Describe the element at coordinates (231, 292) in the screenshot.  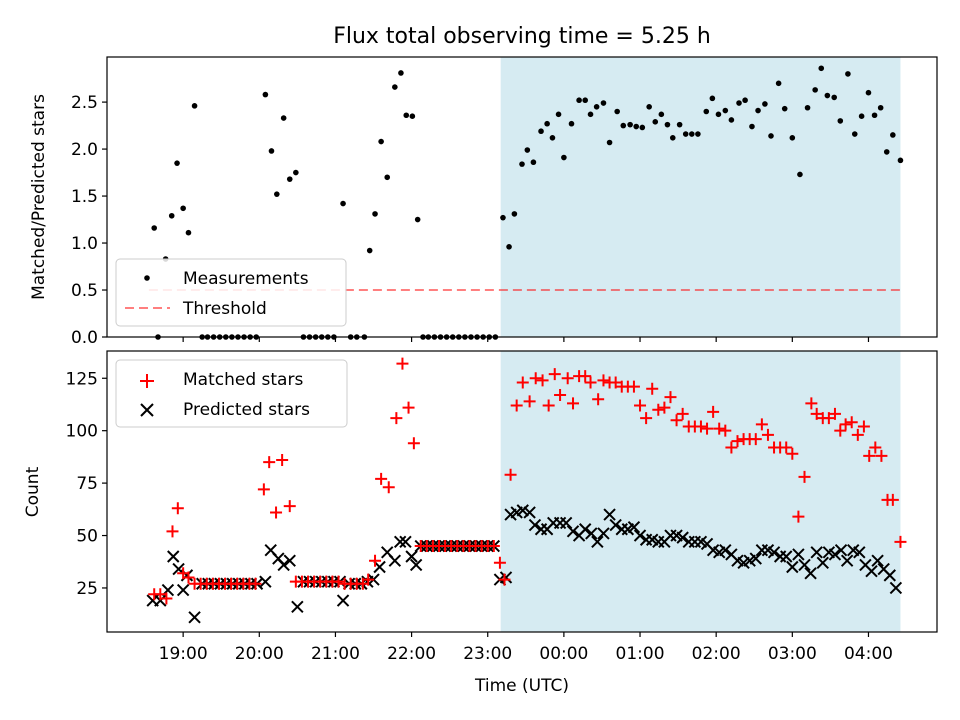
I see `legend-ratio-box` at that location.